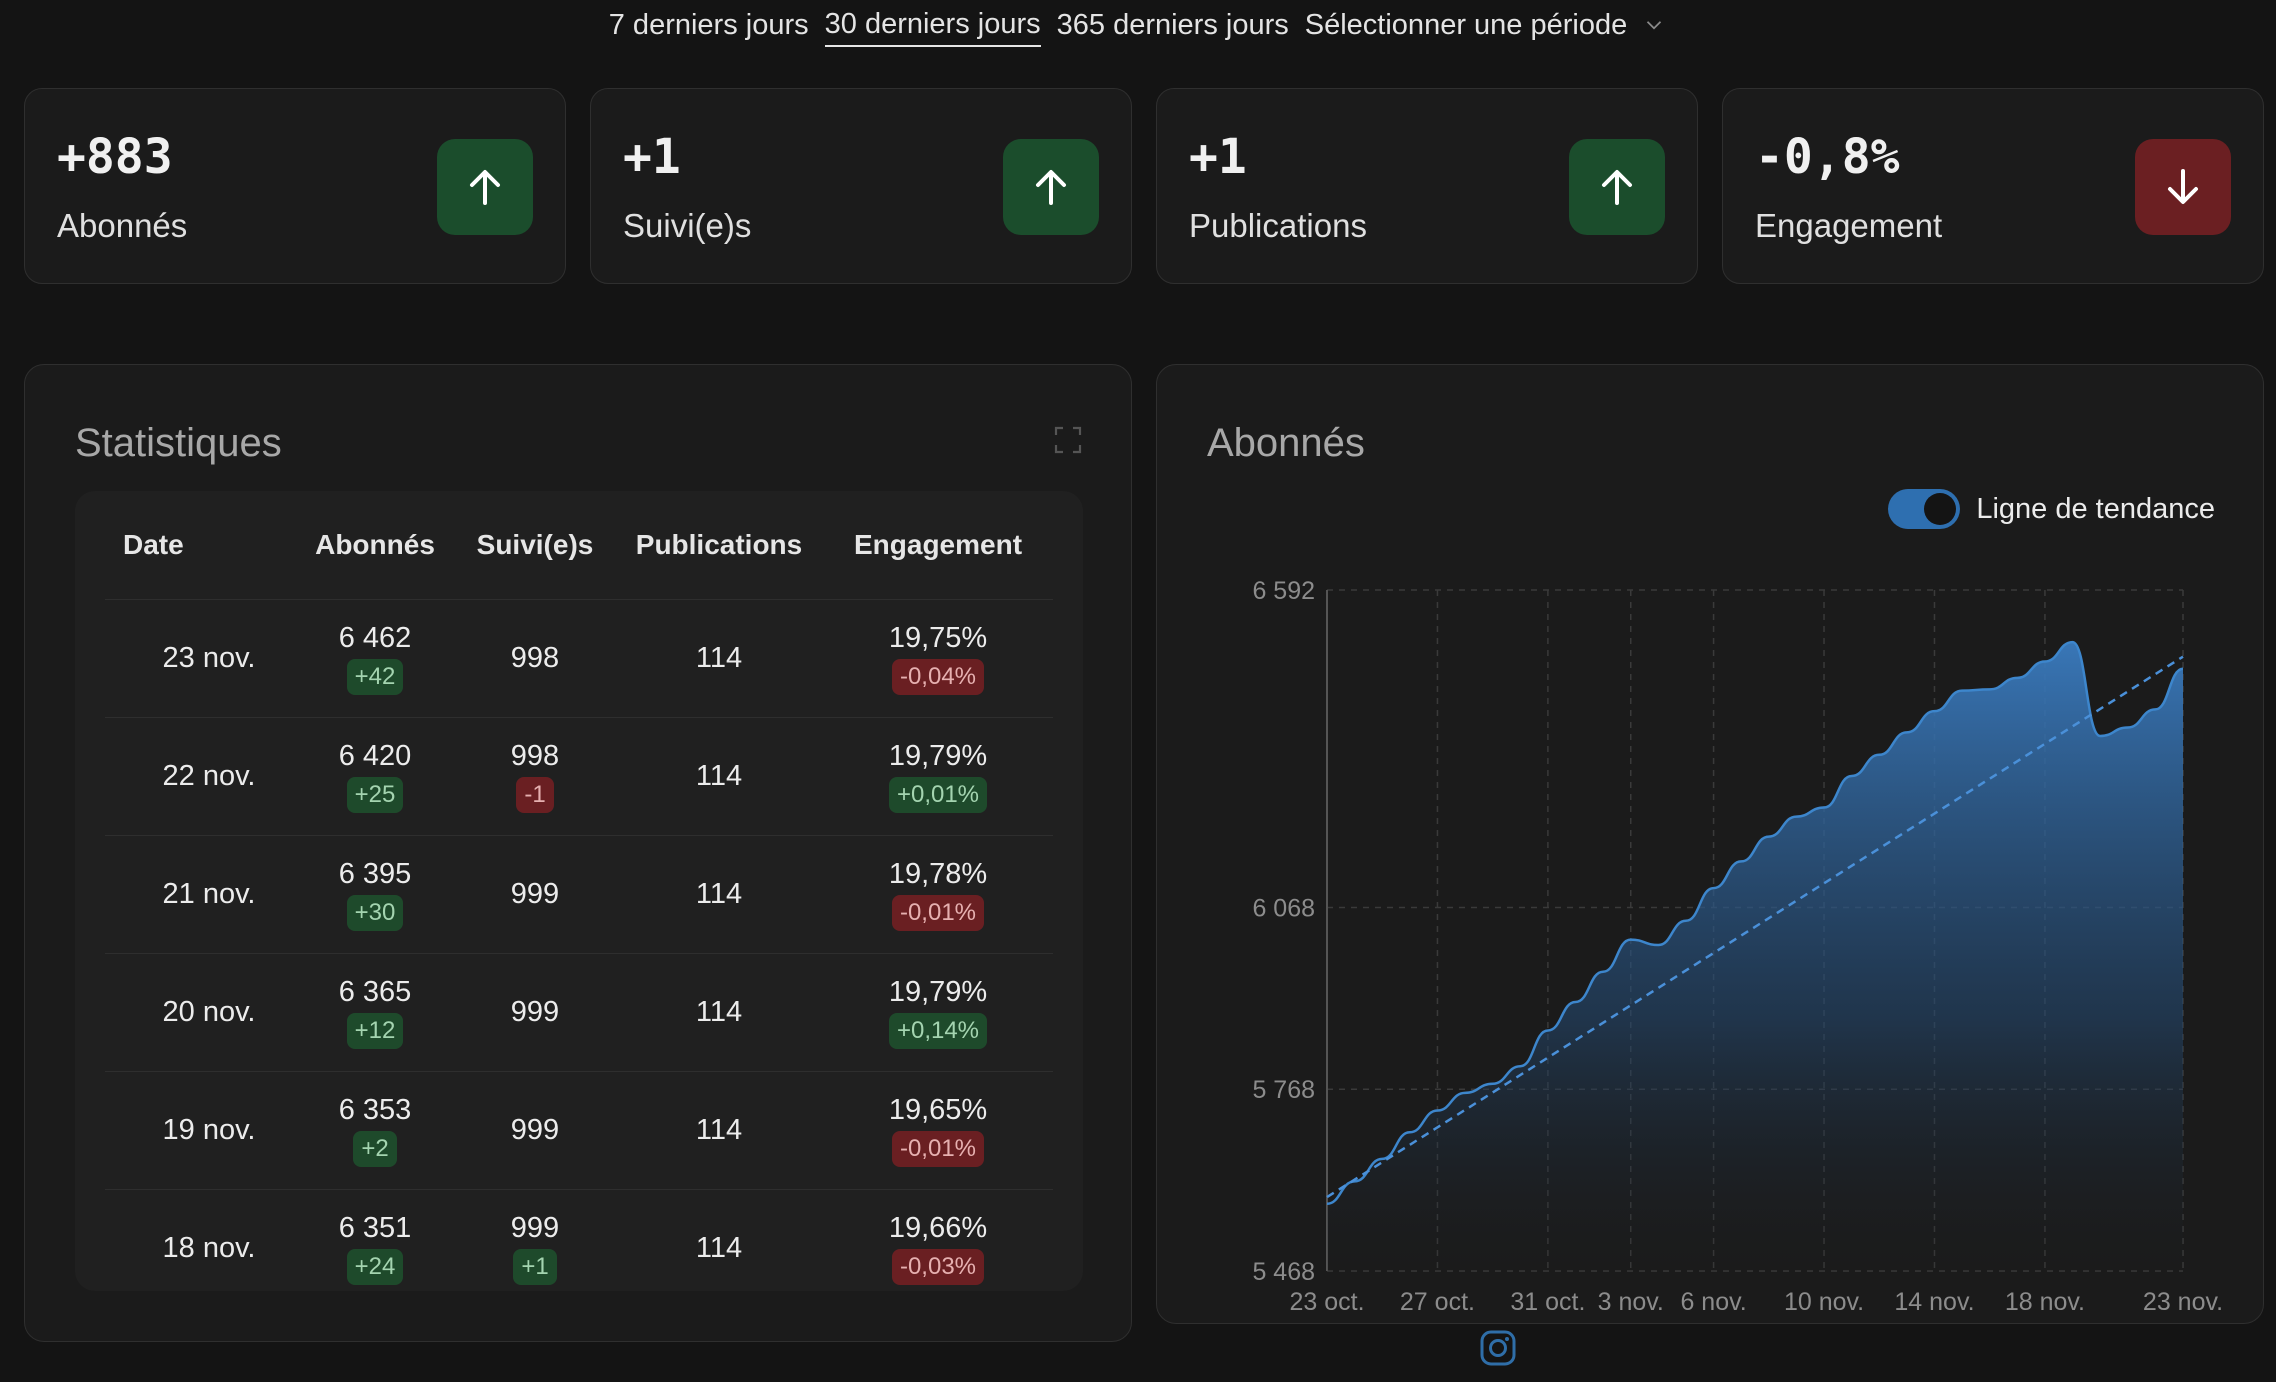 This screenshot has height=1382, width=2276. Describe the element at coordinates (1924, 509) in the screenshot. I see `trend-line-toggle` at that location.